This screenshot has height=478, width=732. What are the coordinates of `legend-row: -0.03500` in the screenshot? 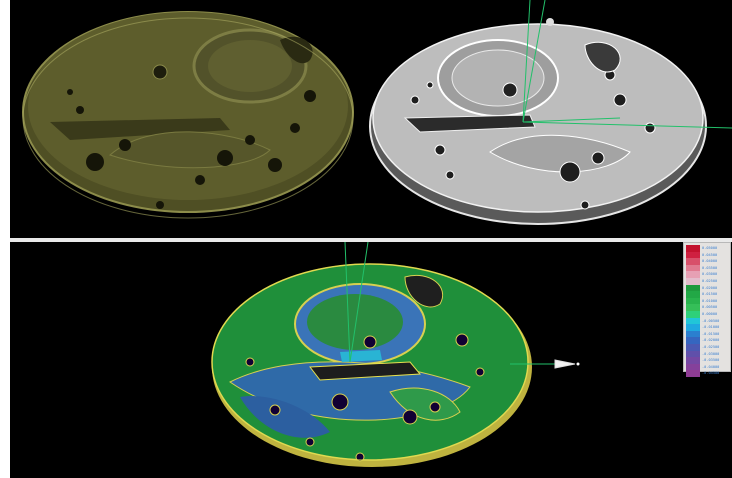 It's located at (707, 360).